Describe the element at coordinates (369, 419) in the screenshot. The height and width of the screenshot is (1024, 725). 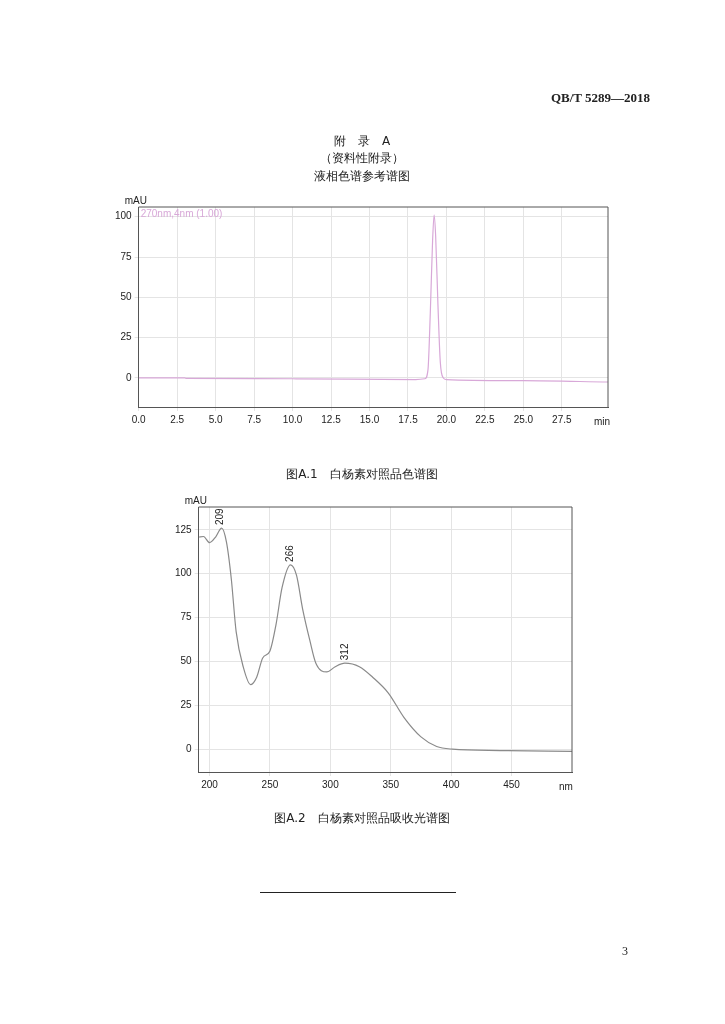
I see `x-tick-label: 15.0` at that location.